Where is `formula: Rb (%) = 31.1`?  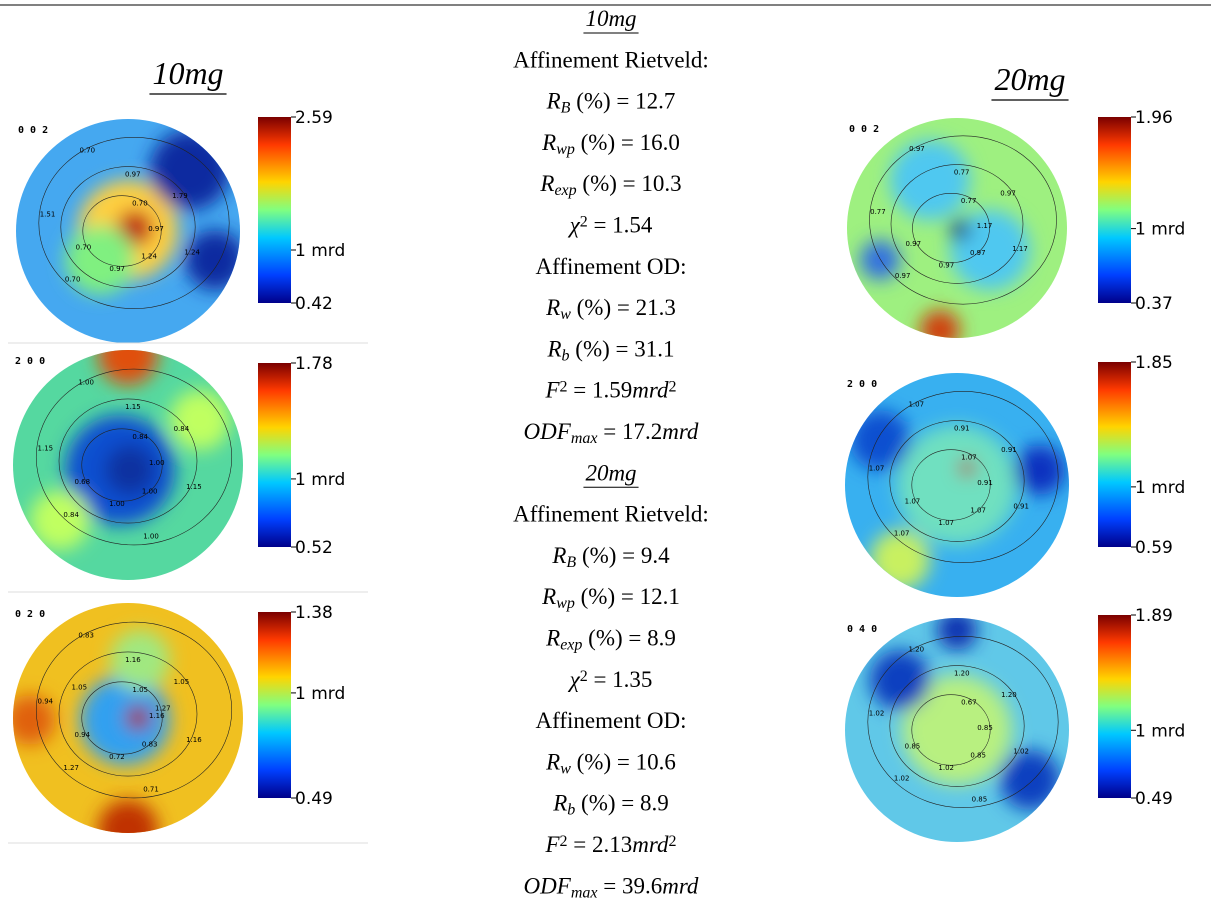 formula: Rb (%) = 31.1 is located at coordinates (610, 350).